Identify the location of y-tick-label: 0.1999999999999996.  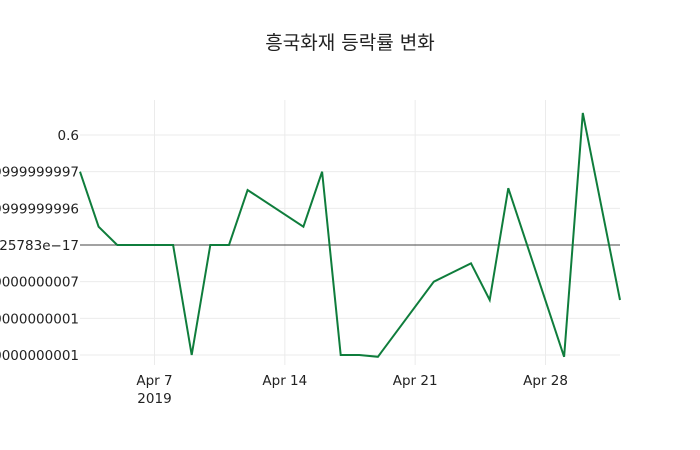
(39, 209).